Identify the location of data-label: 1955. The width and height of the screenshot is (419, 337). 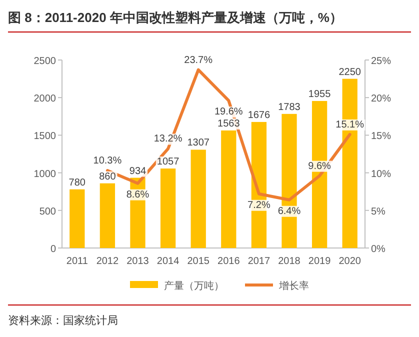
(320, 94).